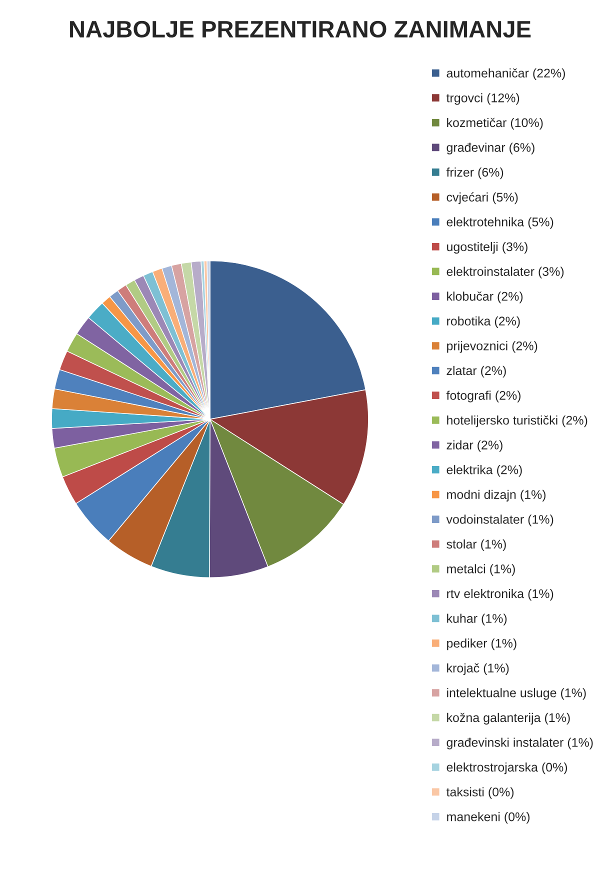 This screenshot has height=892, width=600. What do you see at coordinates (483, 396) in the screenshot?
I see `legend-label: fotografi (2%)` at bounding box center [483, 396].